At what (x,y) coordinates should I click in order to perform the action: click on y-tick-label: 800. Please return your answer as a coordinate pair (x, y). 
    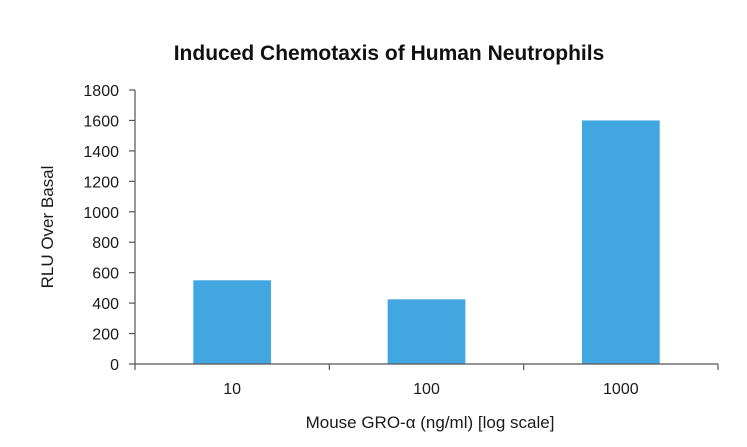
    Looking at the image, I should click on (105, 243).